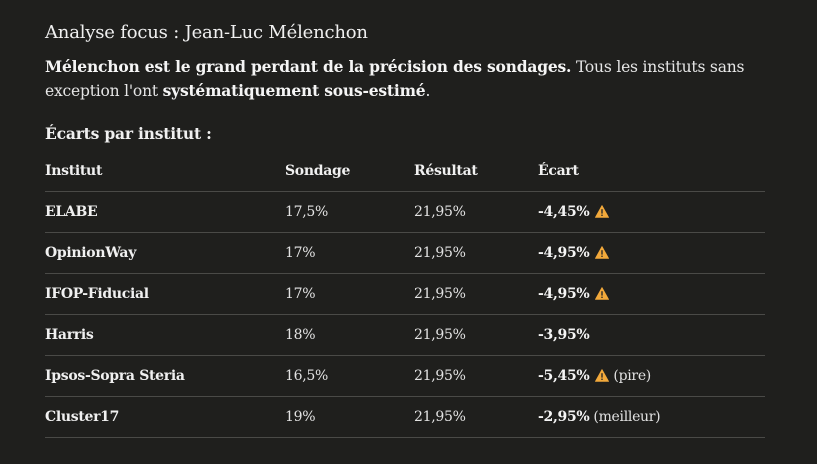 The height and width of the screenshot is (464, 817). What do you see at coordinates (128, 133) in the screenshot?
I see `section-subtitle: Écarts par institut :` at bounding box center [128, 133].